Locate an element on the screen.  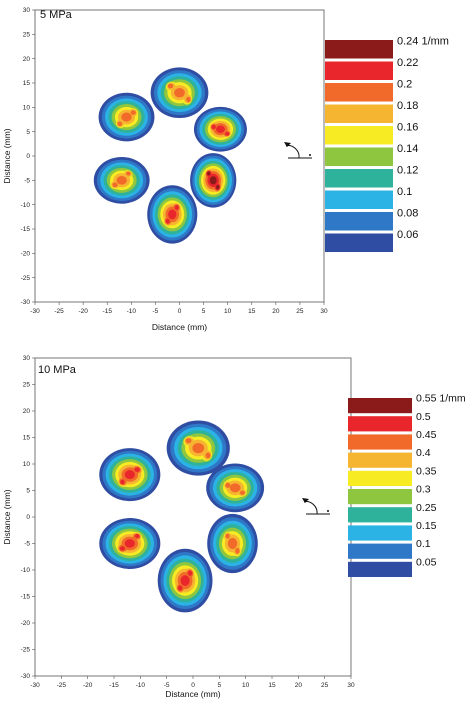
x-tick-label: -15 is located at coordinates (108, 311).